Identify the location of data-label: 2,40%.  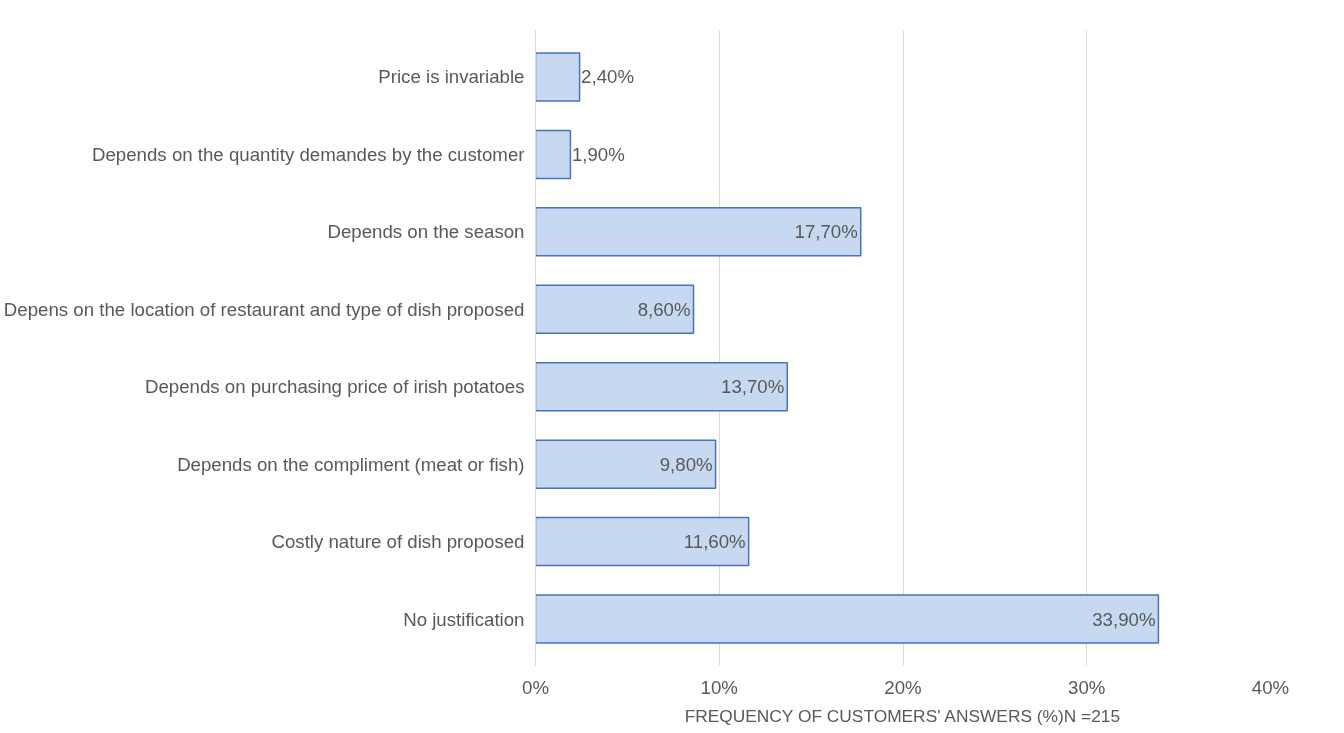
(607, 77).